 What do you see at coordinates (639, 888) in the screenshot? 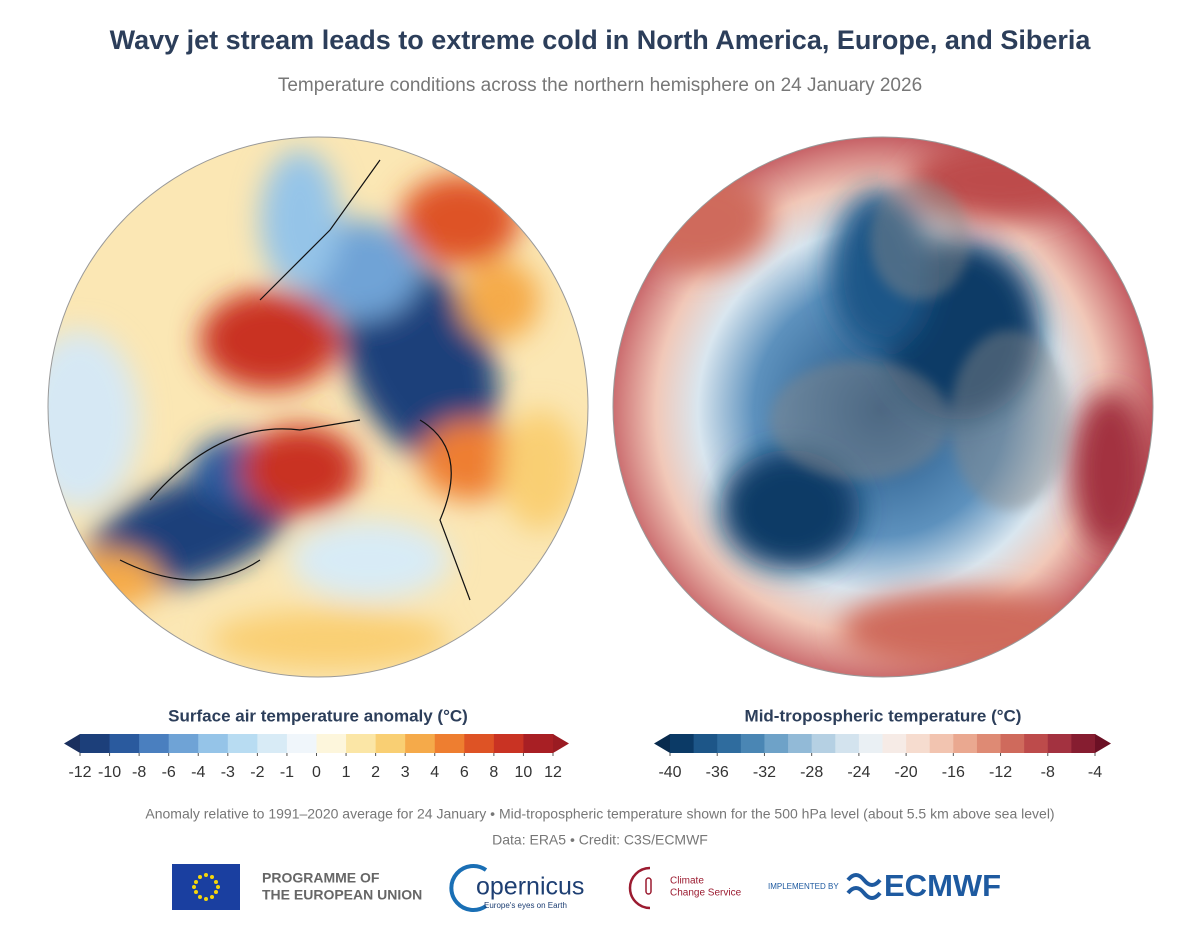
I see `c3s-mark` at bounding box center [639, 888].